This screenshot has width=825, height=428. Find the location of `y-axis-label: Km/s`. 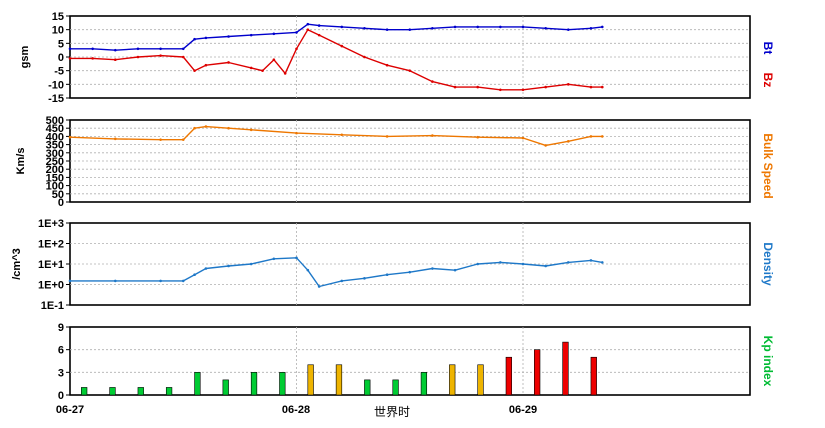

y-axis-label: Km/s is located at coordinates (21, 161).